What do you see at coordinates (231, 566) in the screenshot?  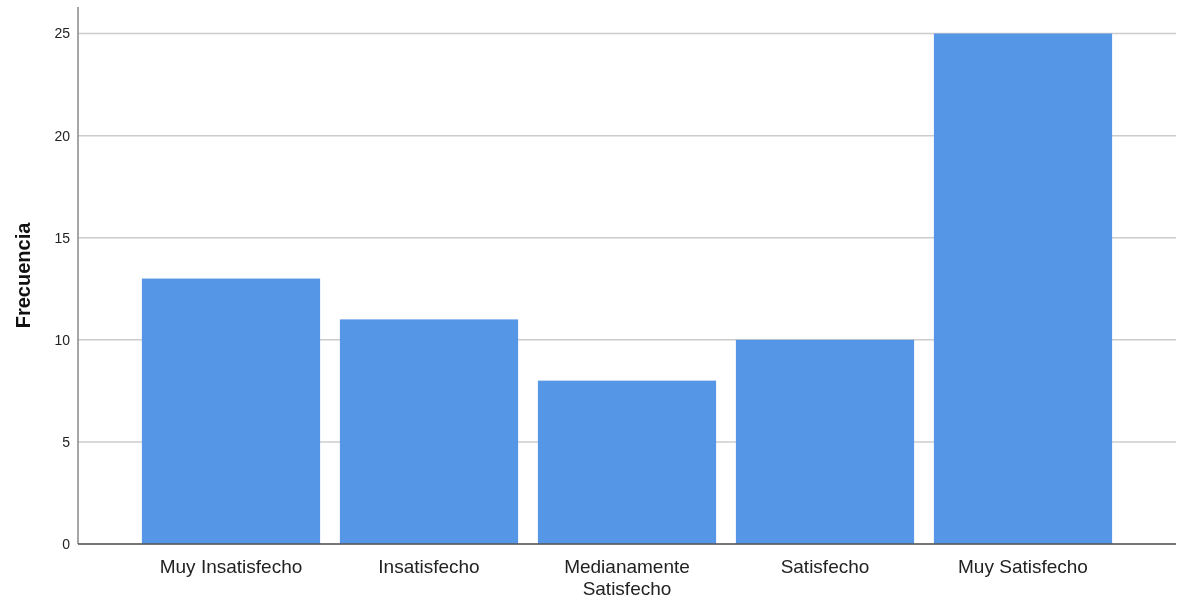 I see `x-tick-label: Muy Insatisfecho` at bounding box center [231, 566].